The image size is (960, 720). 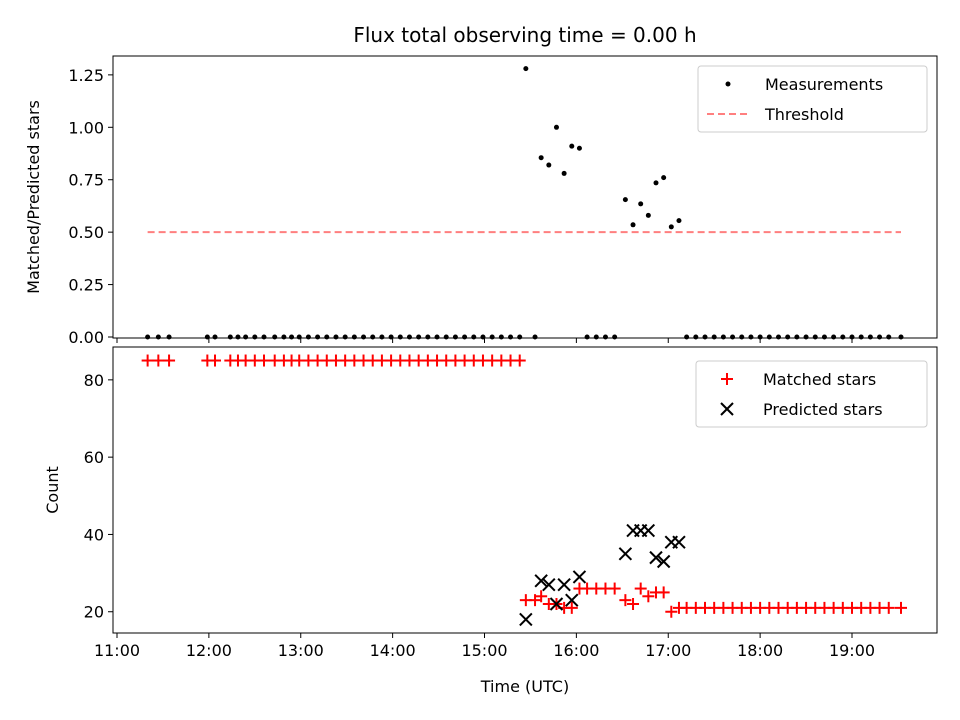 What do you see at coordinates (98, 496) in the screenshot?
I see `bottom-y-ticks: 20 40 60 80` at bounding box center [98, 496].